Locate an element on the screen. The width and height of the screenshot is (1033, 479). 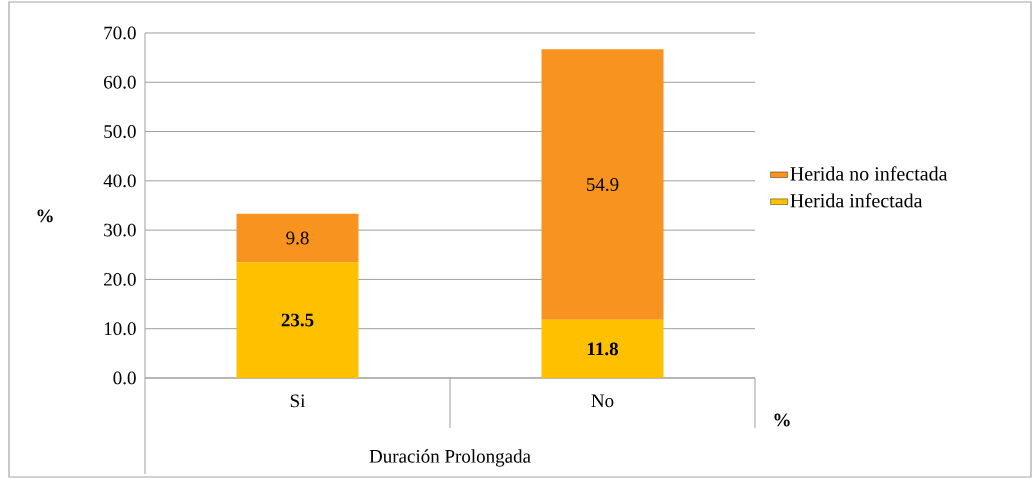
legend-label: Herida no infectada is located at coordinates (869, 173).